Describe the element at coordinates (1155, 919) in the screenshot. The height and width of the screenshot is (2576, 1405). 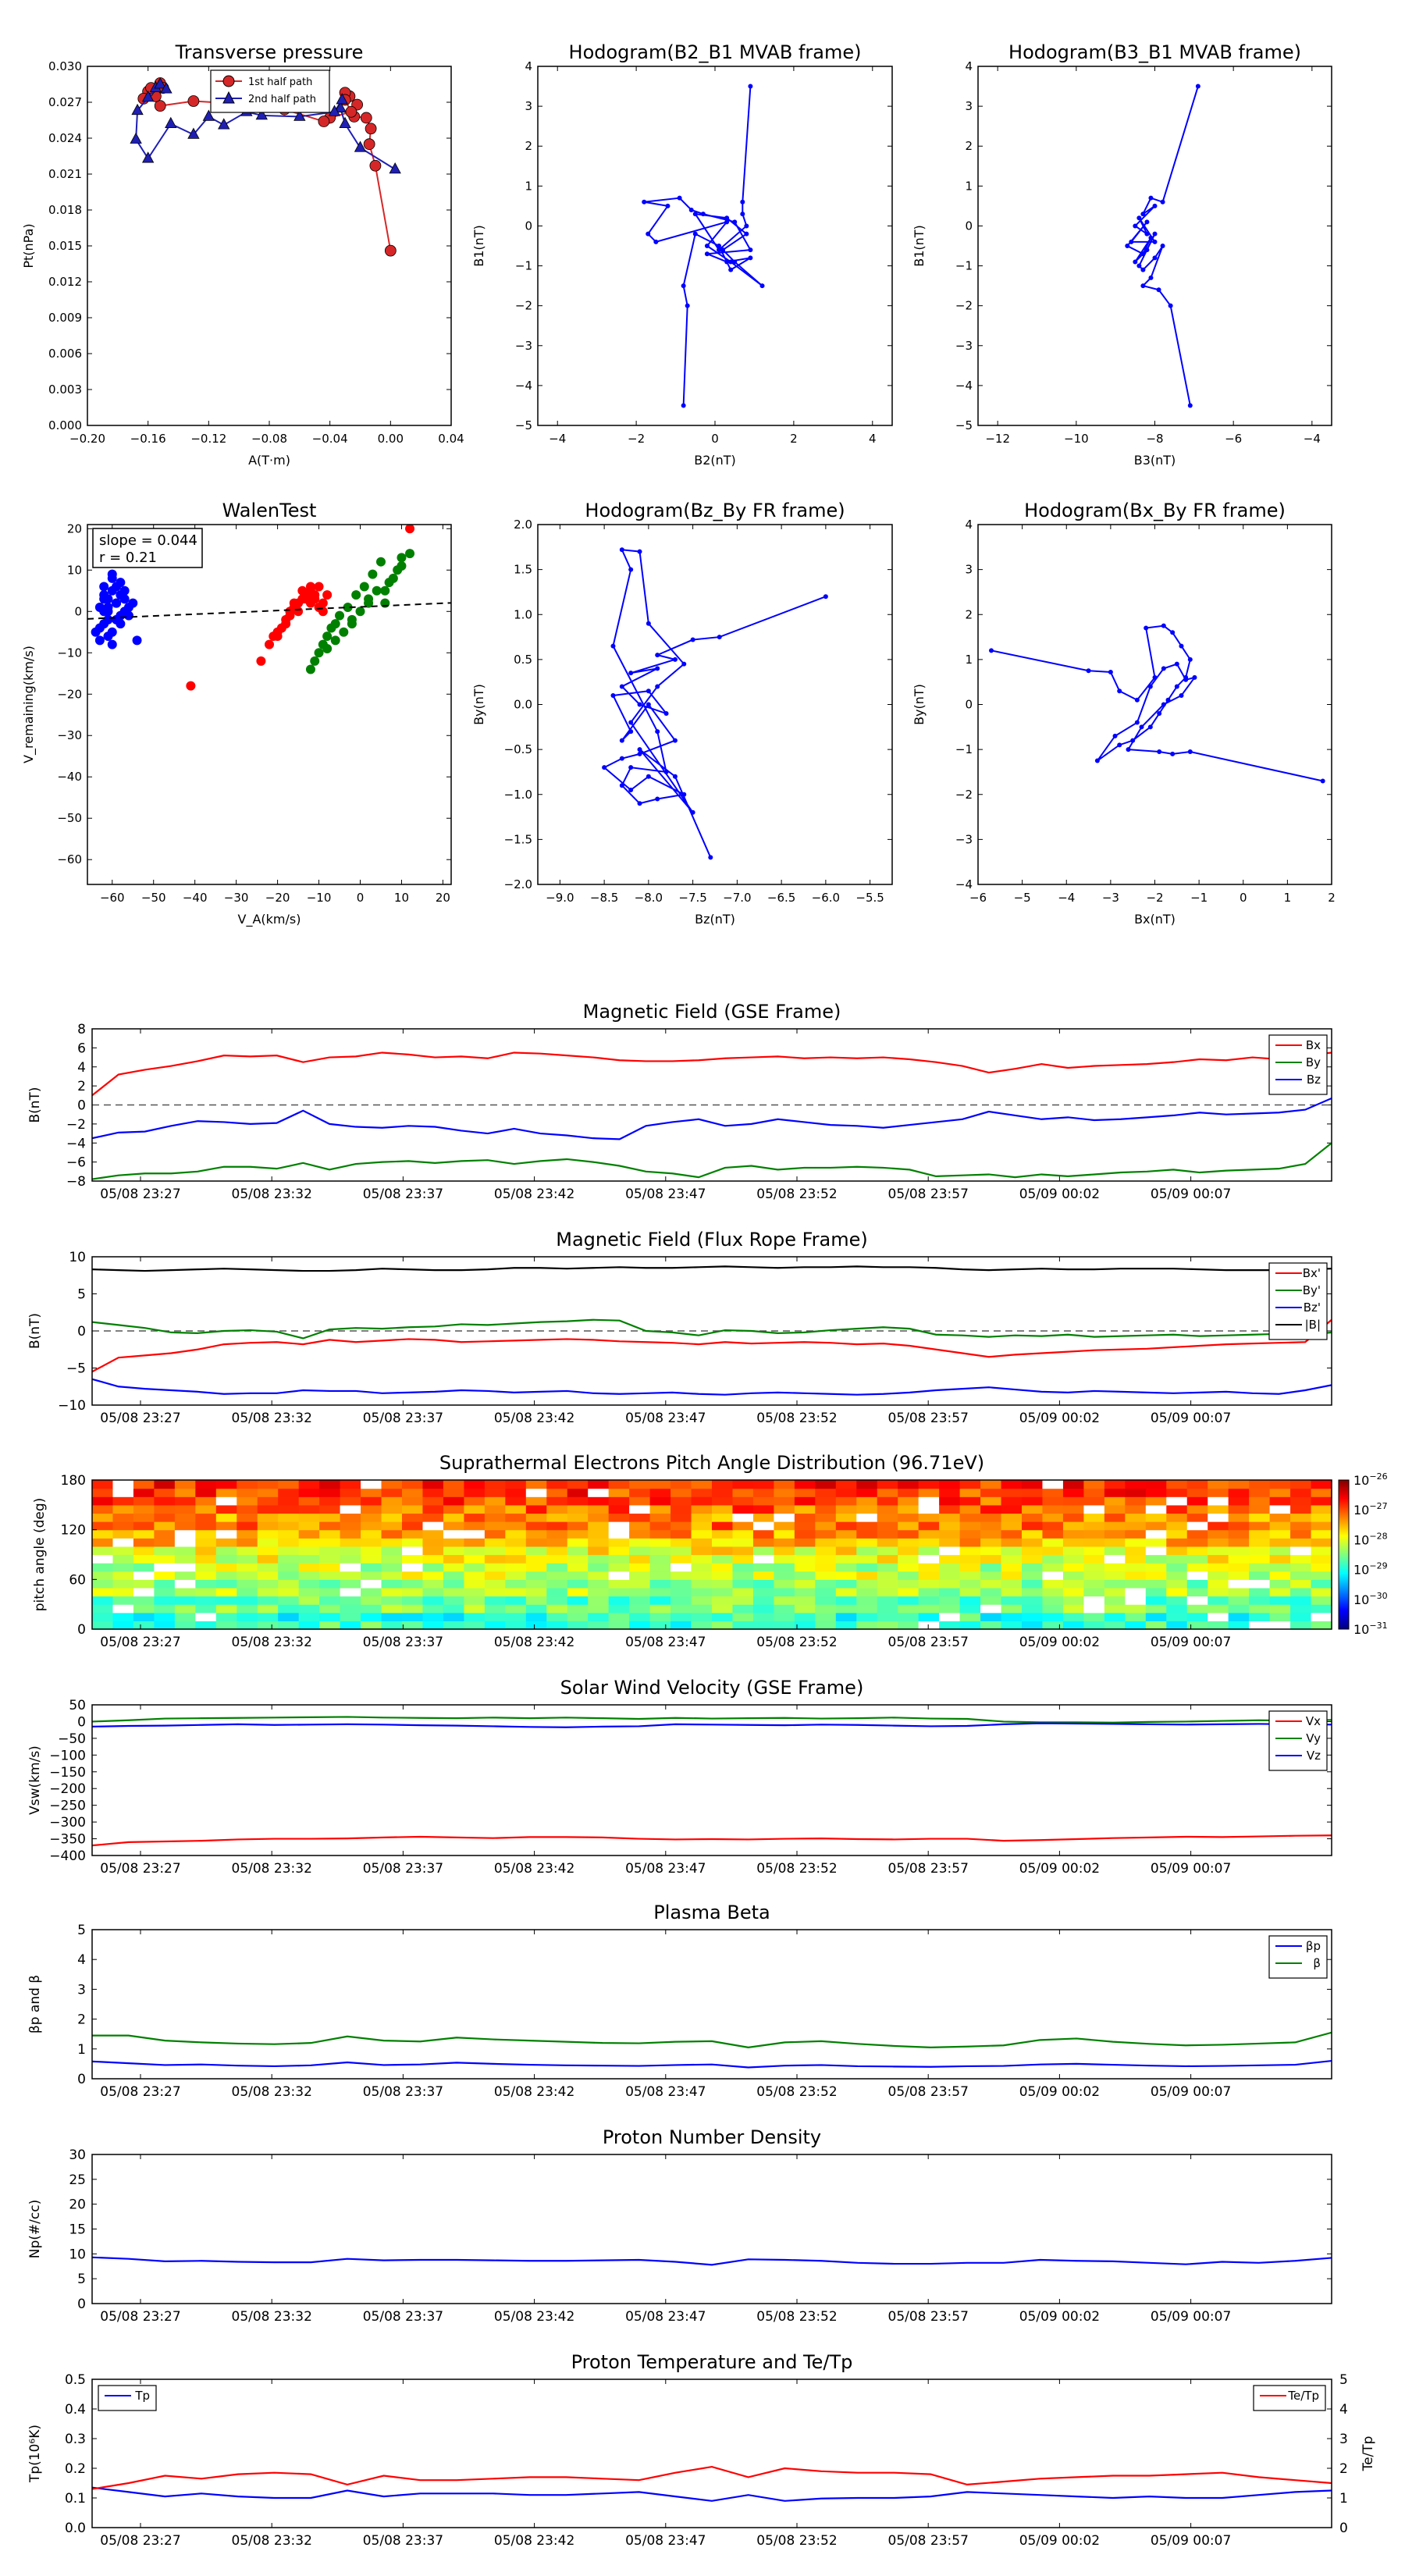
I see `x-axis-label: Bx(nT)` at that location.